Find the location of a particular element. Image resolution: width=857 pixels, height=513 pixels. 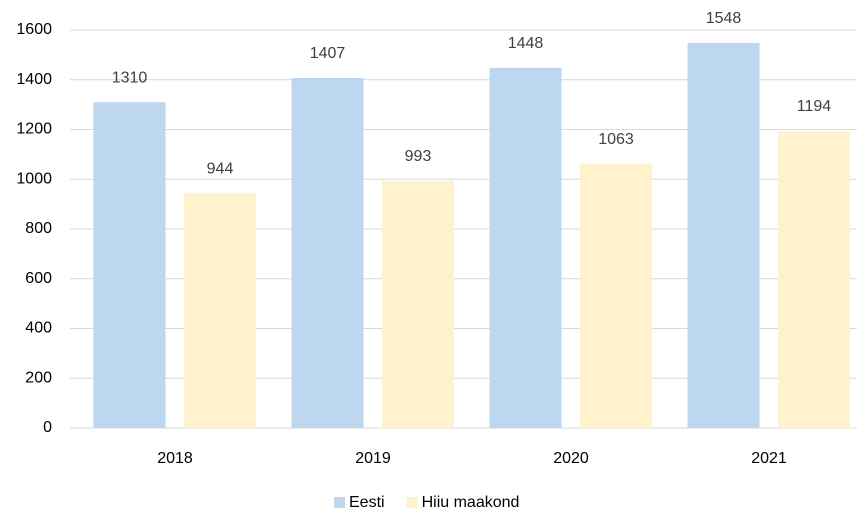

data-label: 1448 is located at coordinates (526, 43).